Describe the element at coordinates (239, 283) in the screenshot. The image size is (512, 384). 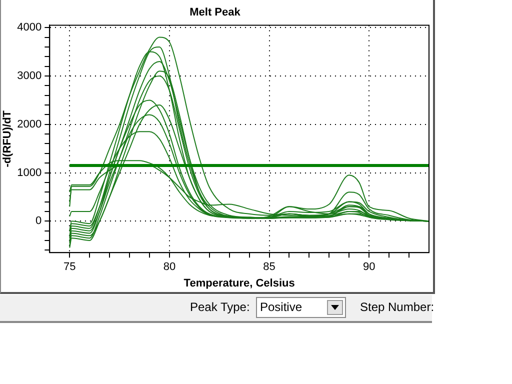
I see `x-axis-title: Temperature, Celsius` at that location.